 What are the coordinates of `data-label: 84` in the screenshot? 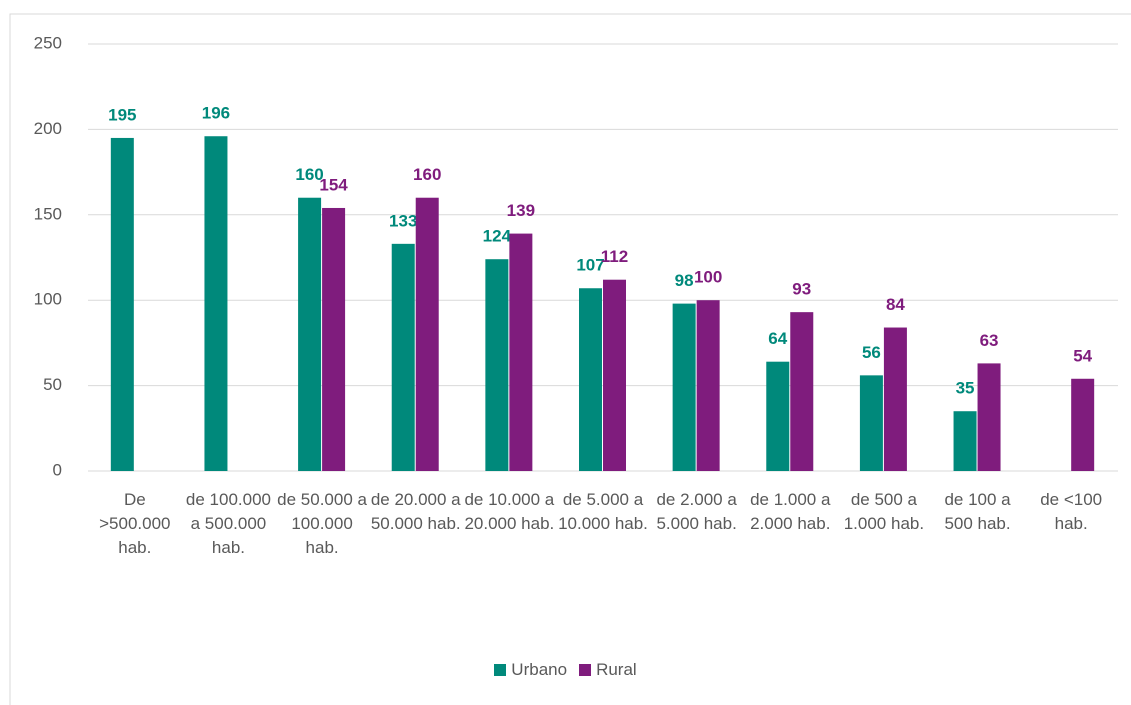 It's located at (895, 304).